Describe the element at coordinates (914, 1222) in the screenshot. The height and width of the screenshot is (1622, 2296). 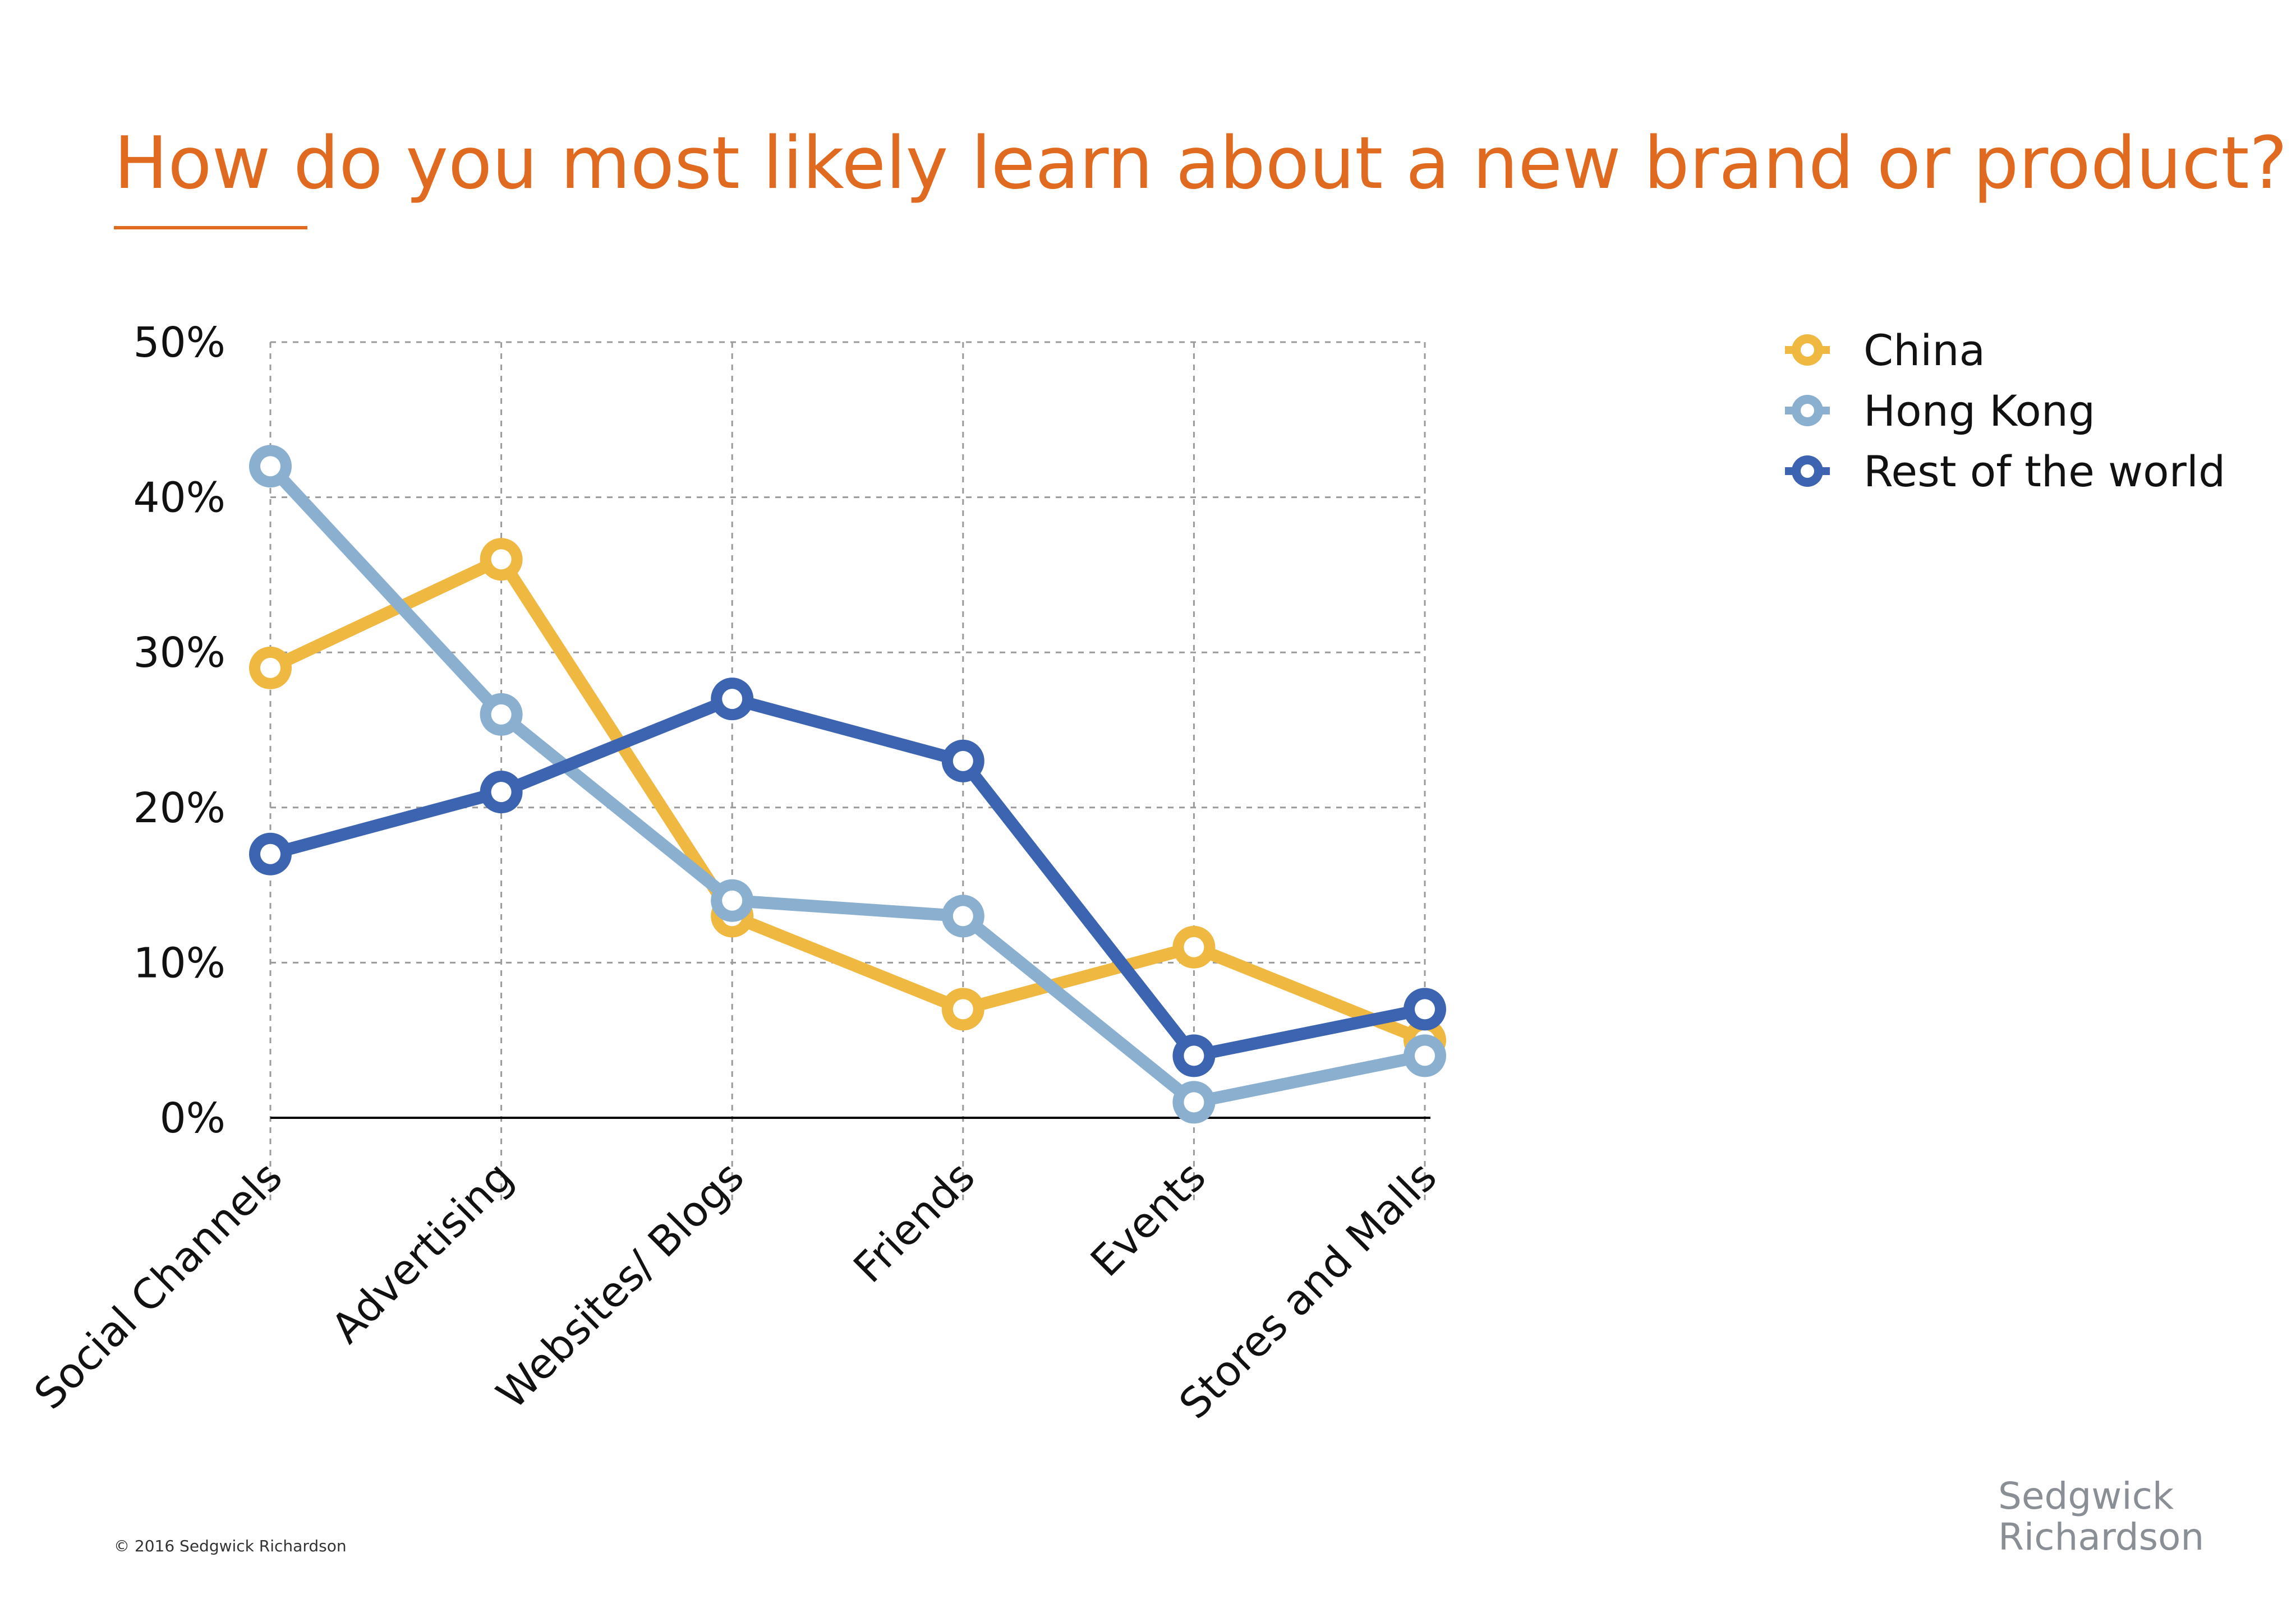
I see `x-tick-label: Friends` at that location.